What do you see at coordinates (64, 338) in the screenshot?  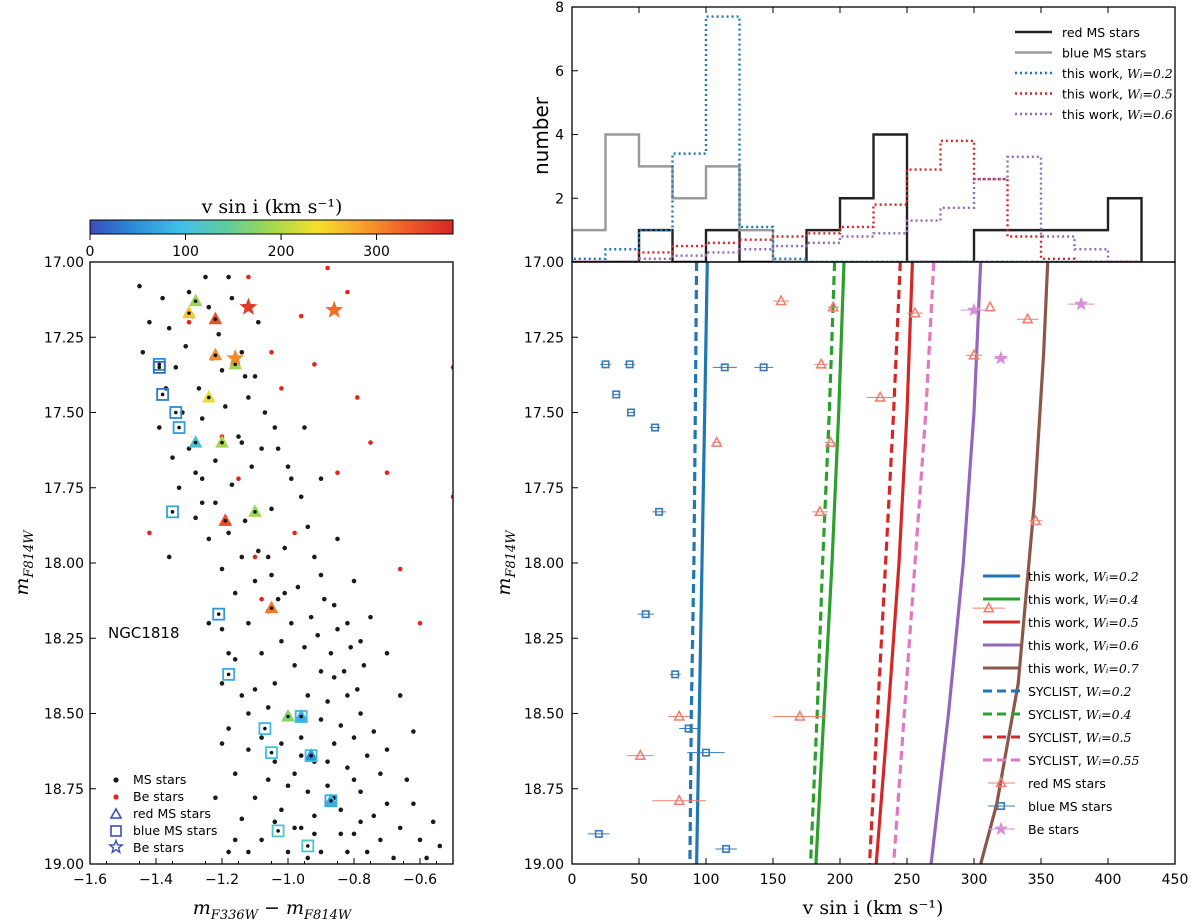 I see `cmd-ytick-label: 17.25` at bounding box center [64, 338].